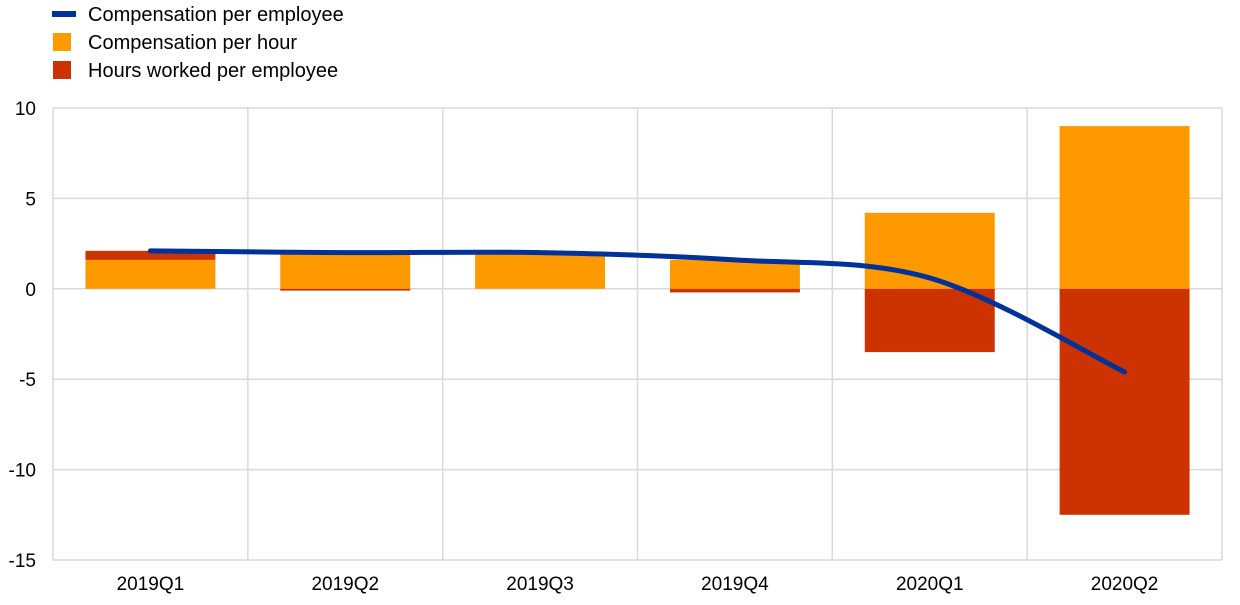 This screenshot has height=605, width=1240. What do you see at coordinates (734, 290) in the screenshot?
I see `bar-hours-worked-per-employee-2019q4` at bounding box center [734, 290].